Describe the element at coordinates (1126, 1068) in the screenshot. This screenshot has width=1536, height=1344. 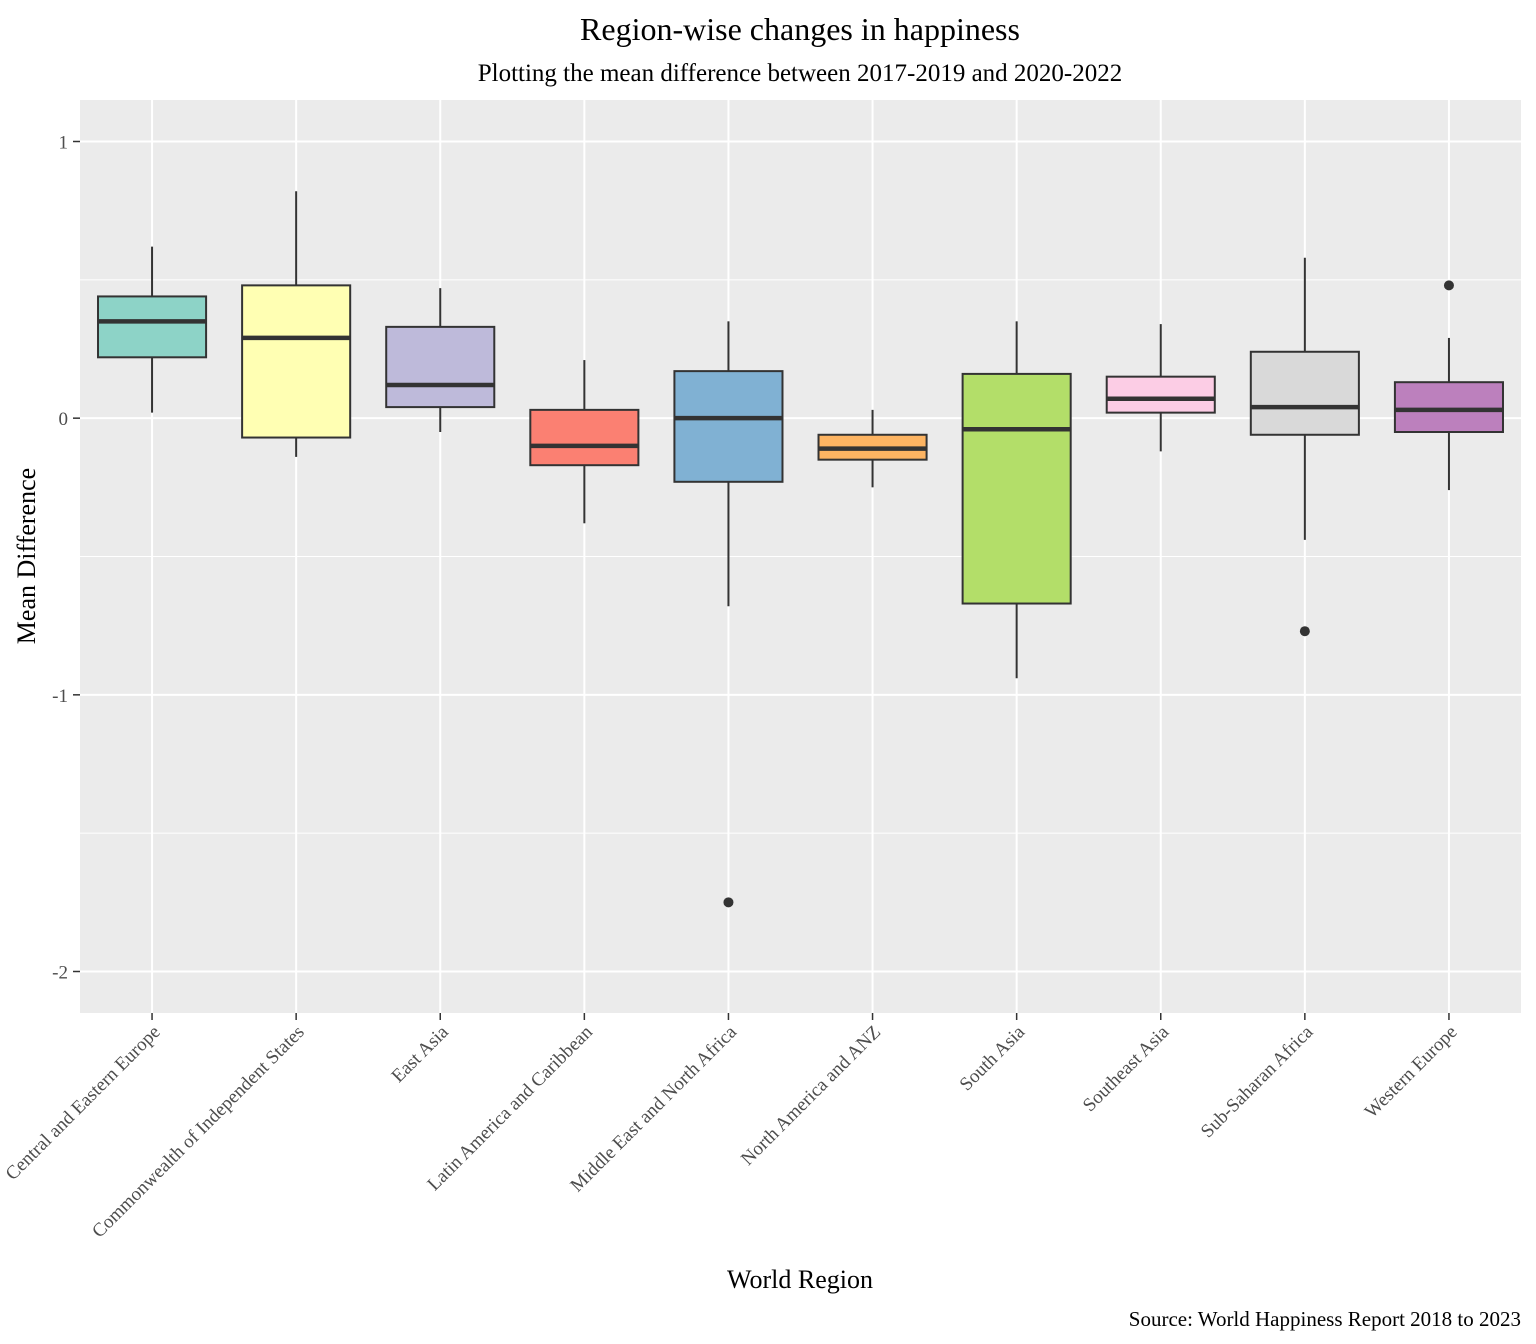
I see `x-tick-label: Southeast Asia` at that location.